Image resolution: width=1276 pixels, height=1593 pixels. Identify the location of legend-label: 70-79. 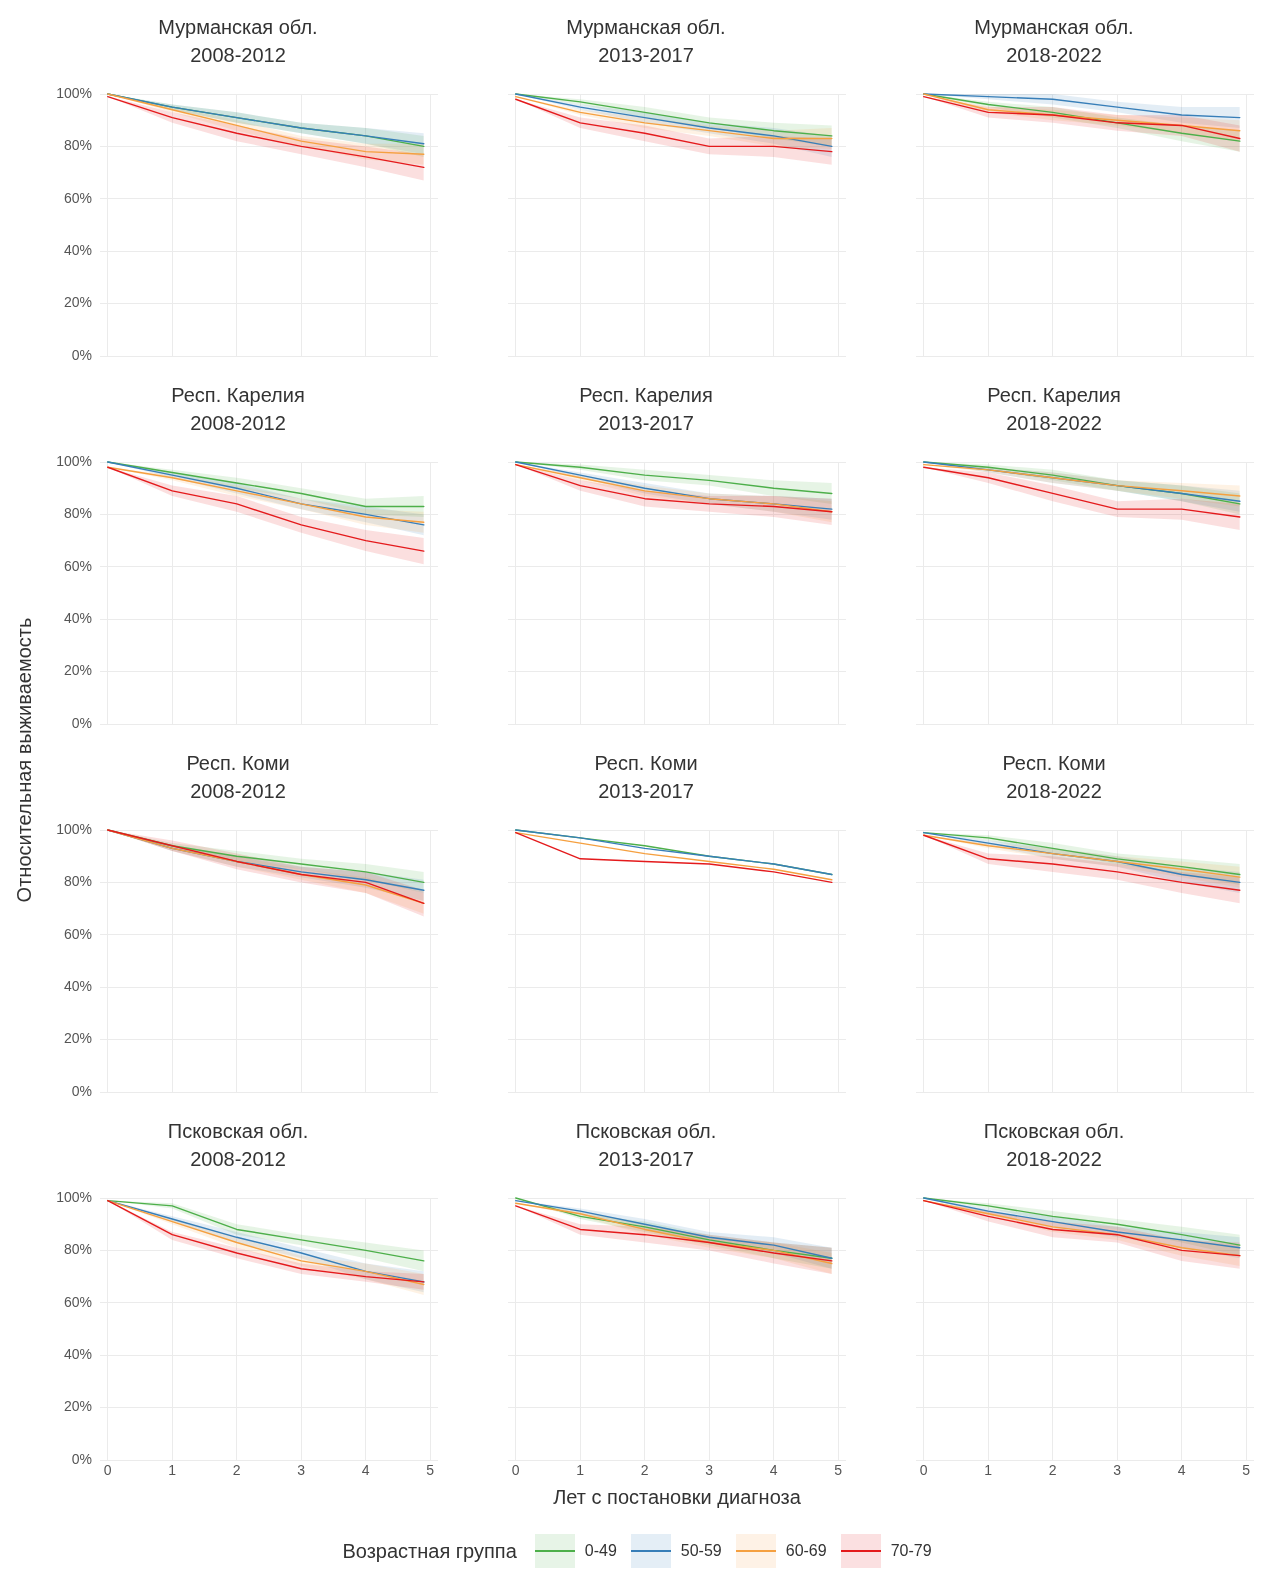
(911, 1551).